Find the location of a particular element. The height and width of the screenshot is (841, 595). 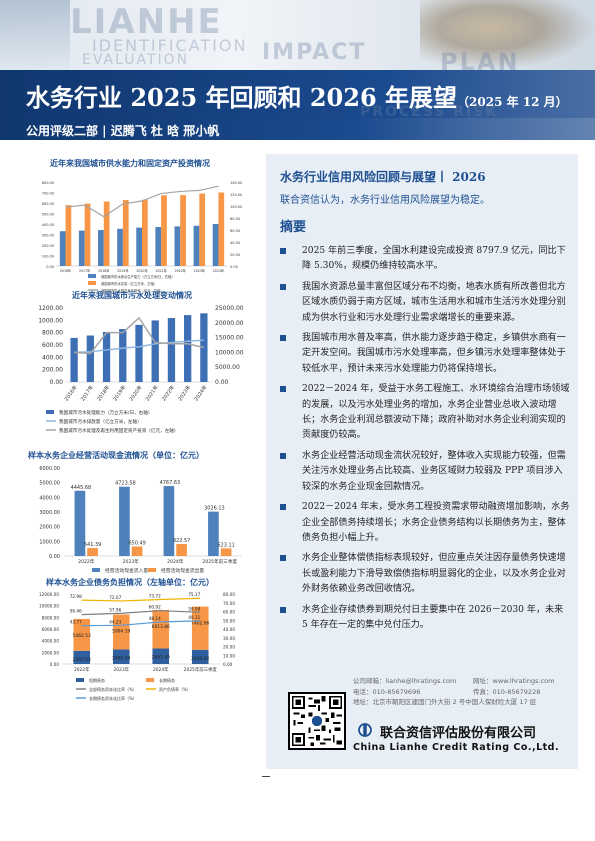

y2-tick-label: 50.00 is located at coordinates (229, 620).